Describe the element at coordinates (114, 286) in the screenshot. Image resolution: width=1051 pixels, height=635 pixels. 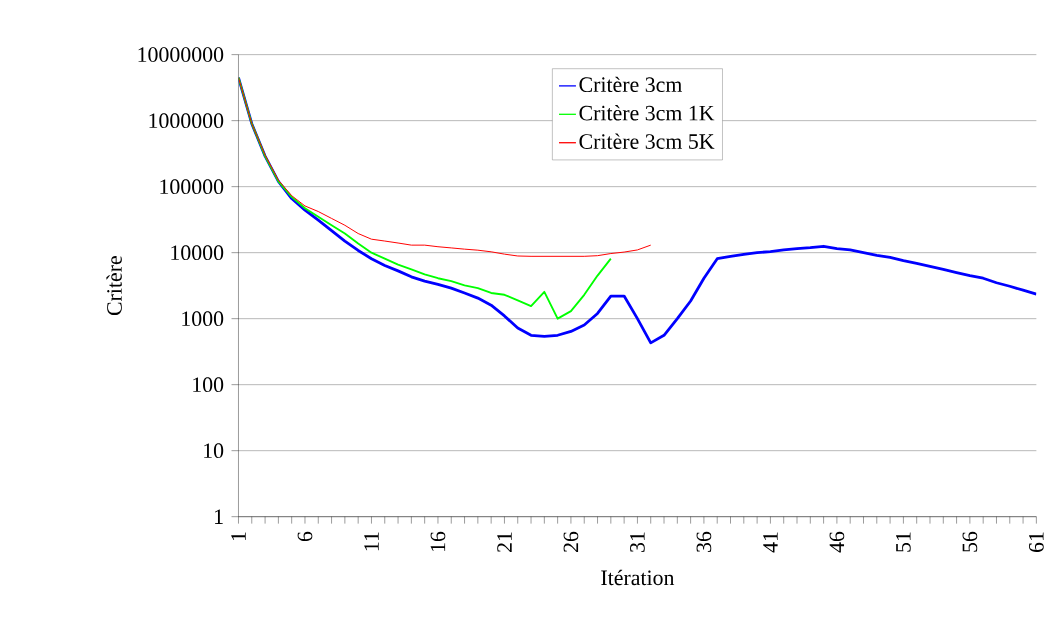
I see `y-axis-title: Critère` at that location.